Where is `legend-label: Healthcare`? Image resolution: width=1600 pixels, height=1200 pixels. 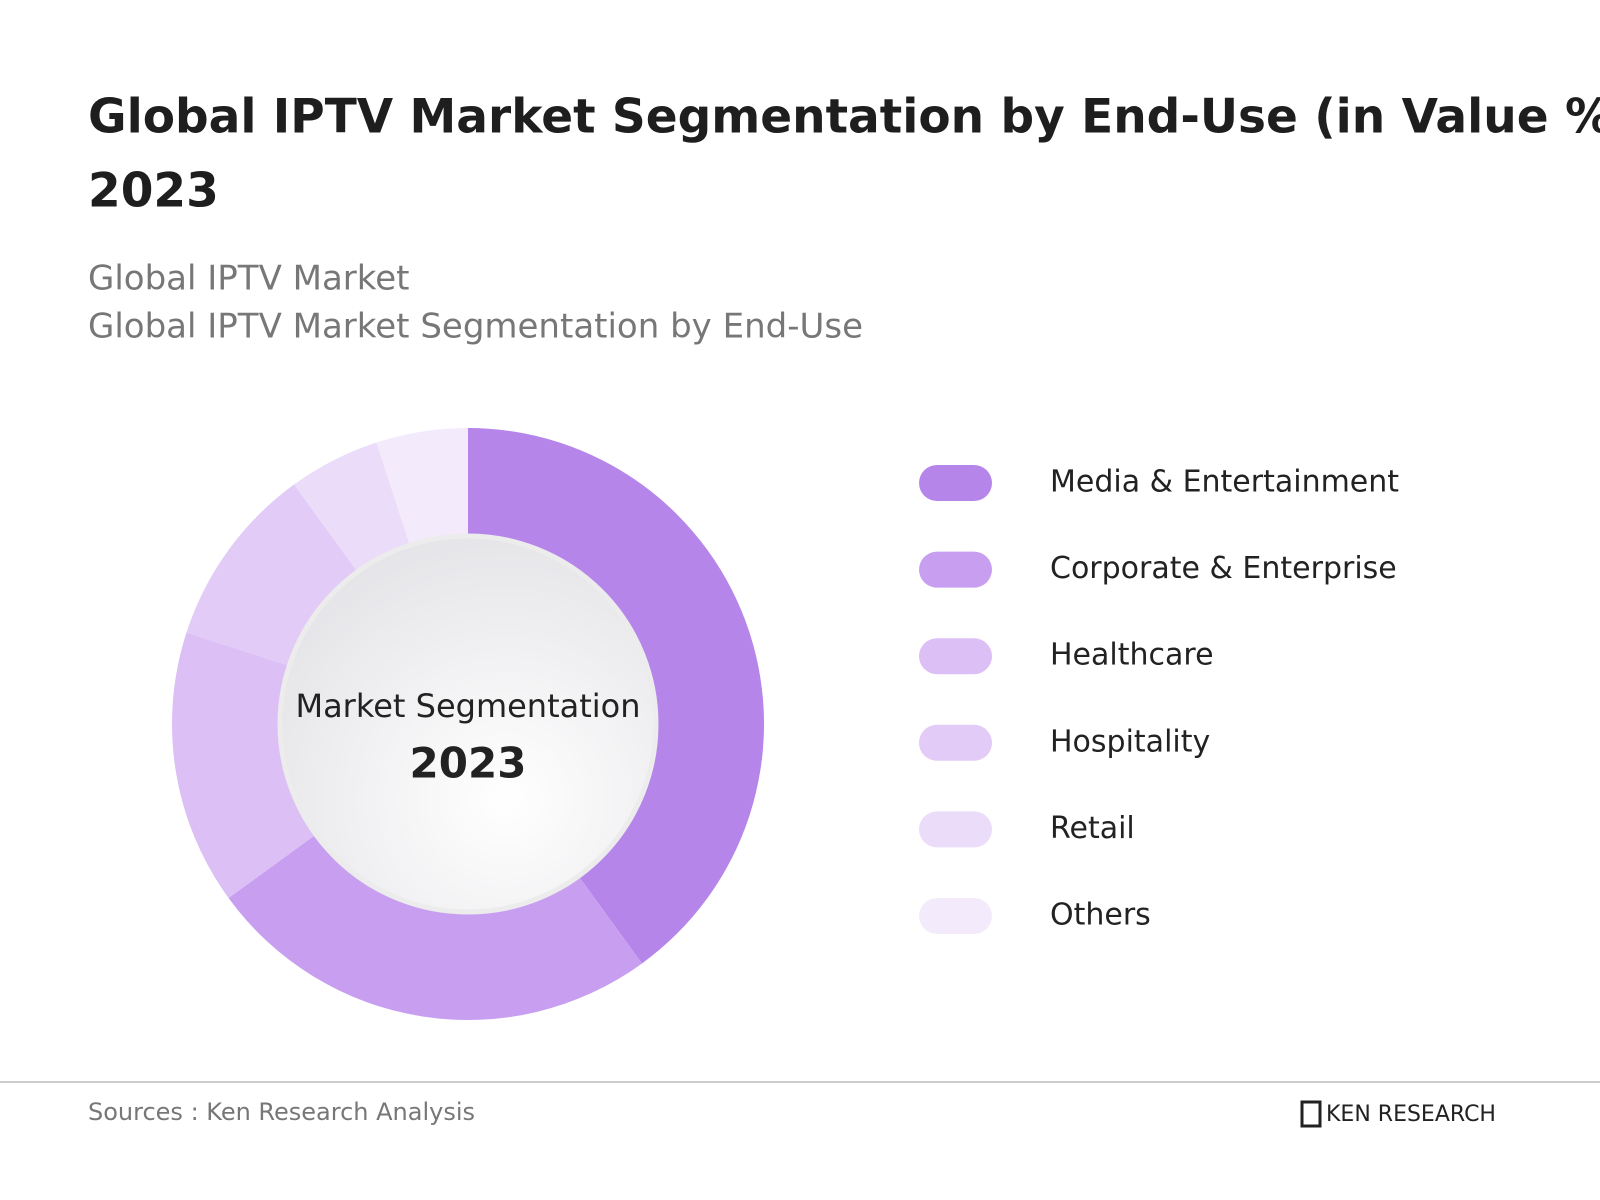 legend-label: Healthcare is located at coordinates (1132, 655).